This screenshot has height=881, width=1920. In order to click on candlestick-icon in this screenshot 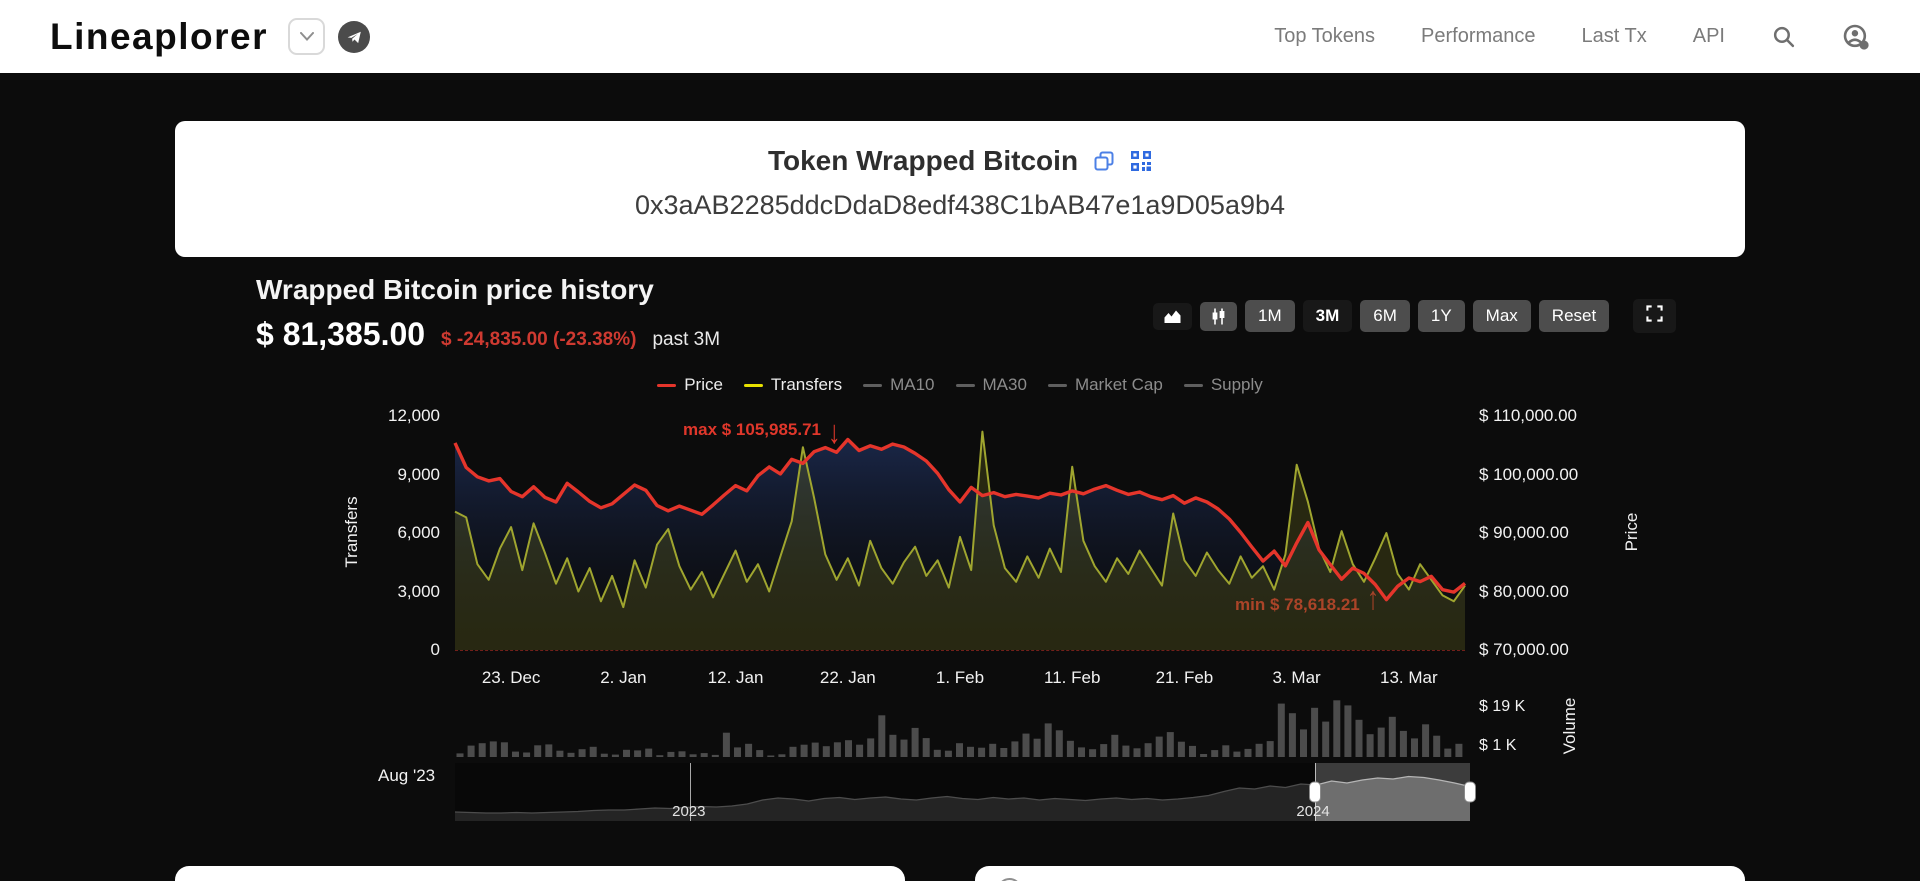, I will do `click(1218, 316)`.